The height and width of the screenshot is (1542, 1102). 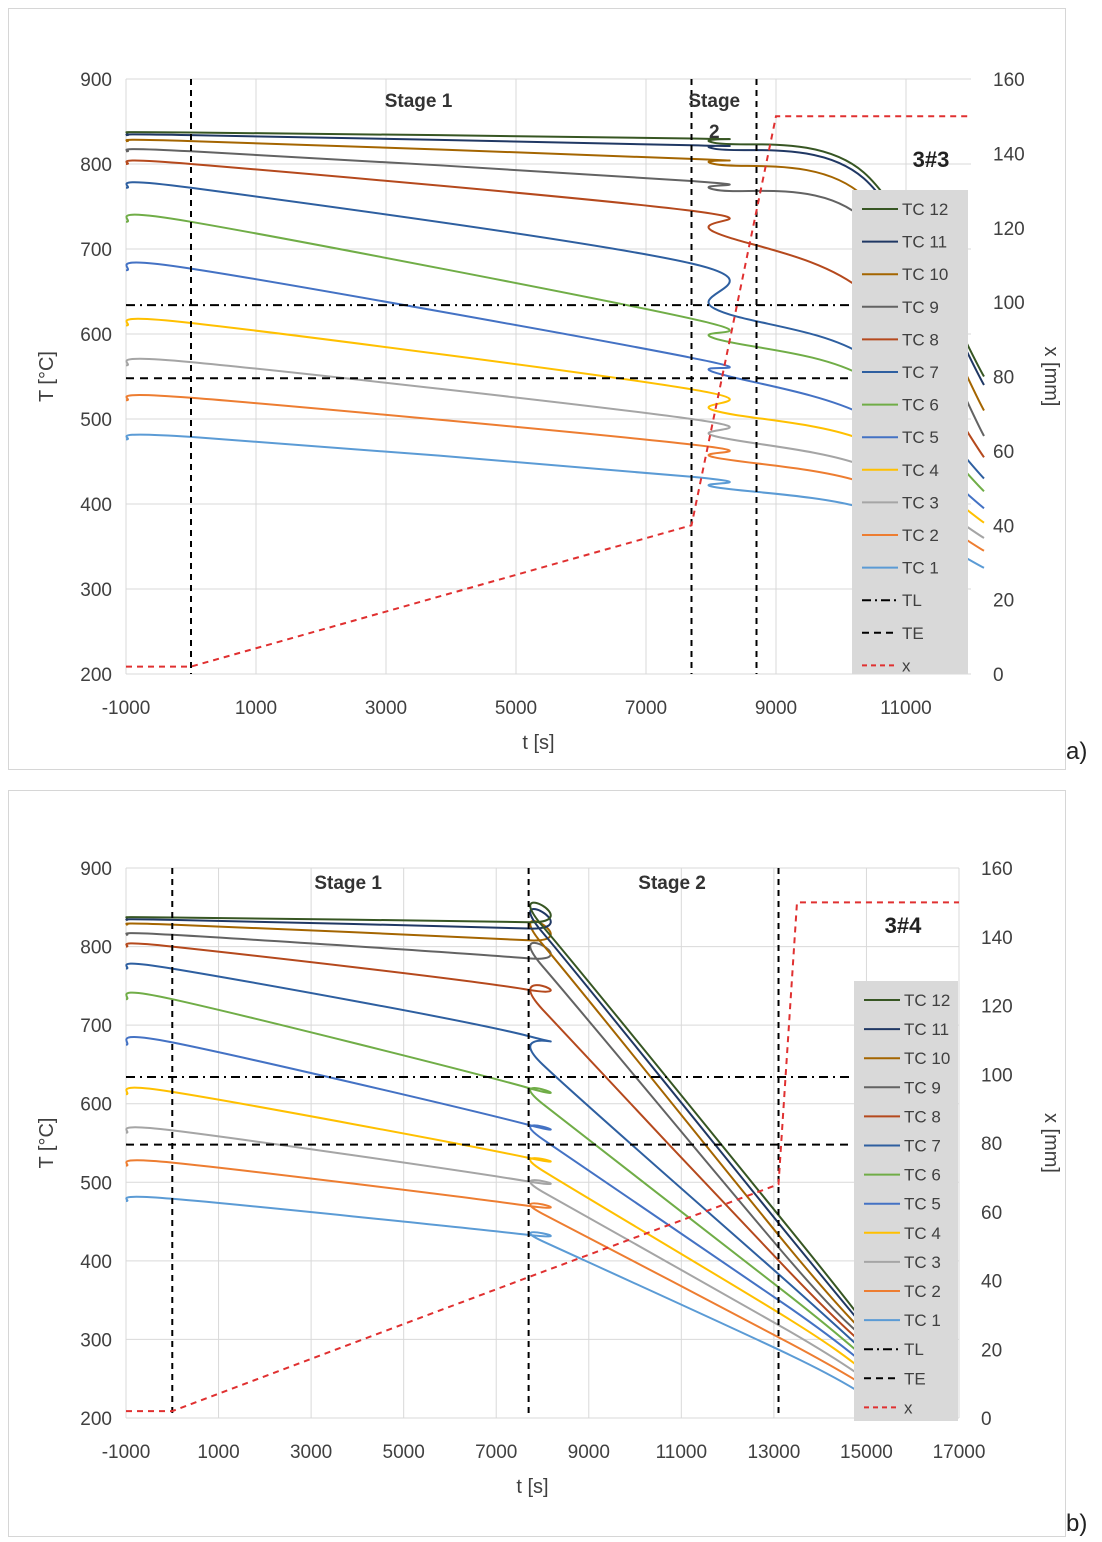 I want to click on legend-label: TC 8, so click(x=922, y=1116).